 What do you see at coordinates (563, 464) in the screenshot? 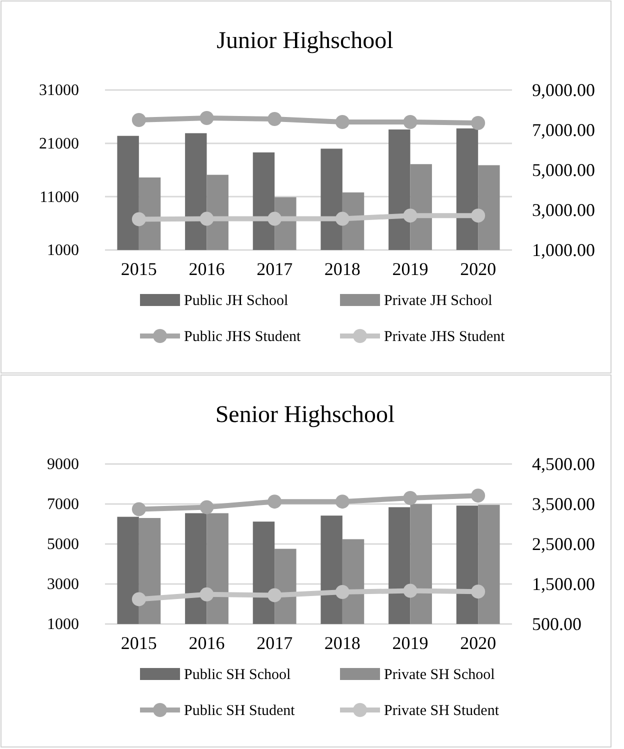
I see `y2-tick-label: 4,500.00` at bounding box center [563, 464].